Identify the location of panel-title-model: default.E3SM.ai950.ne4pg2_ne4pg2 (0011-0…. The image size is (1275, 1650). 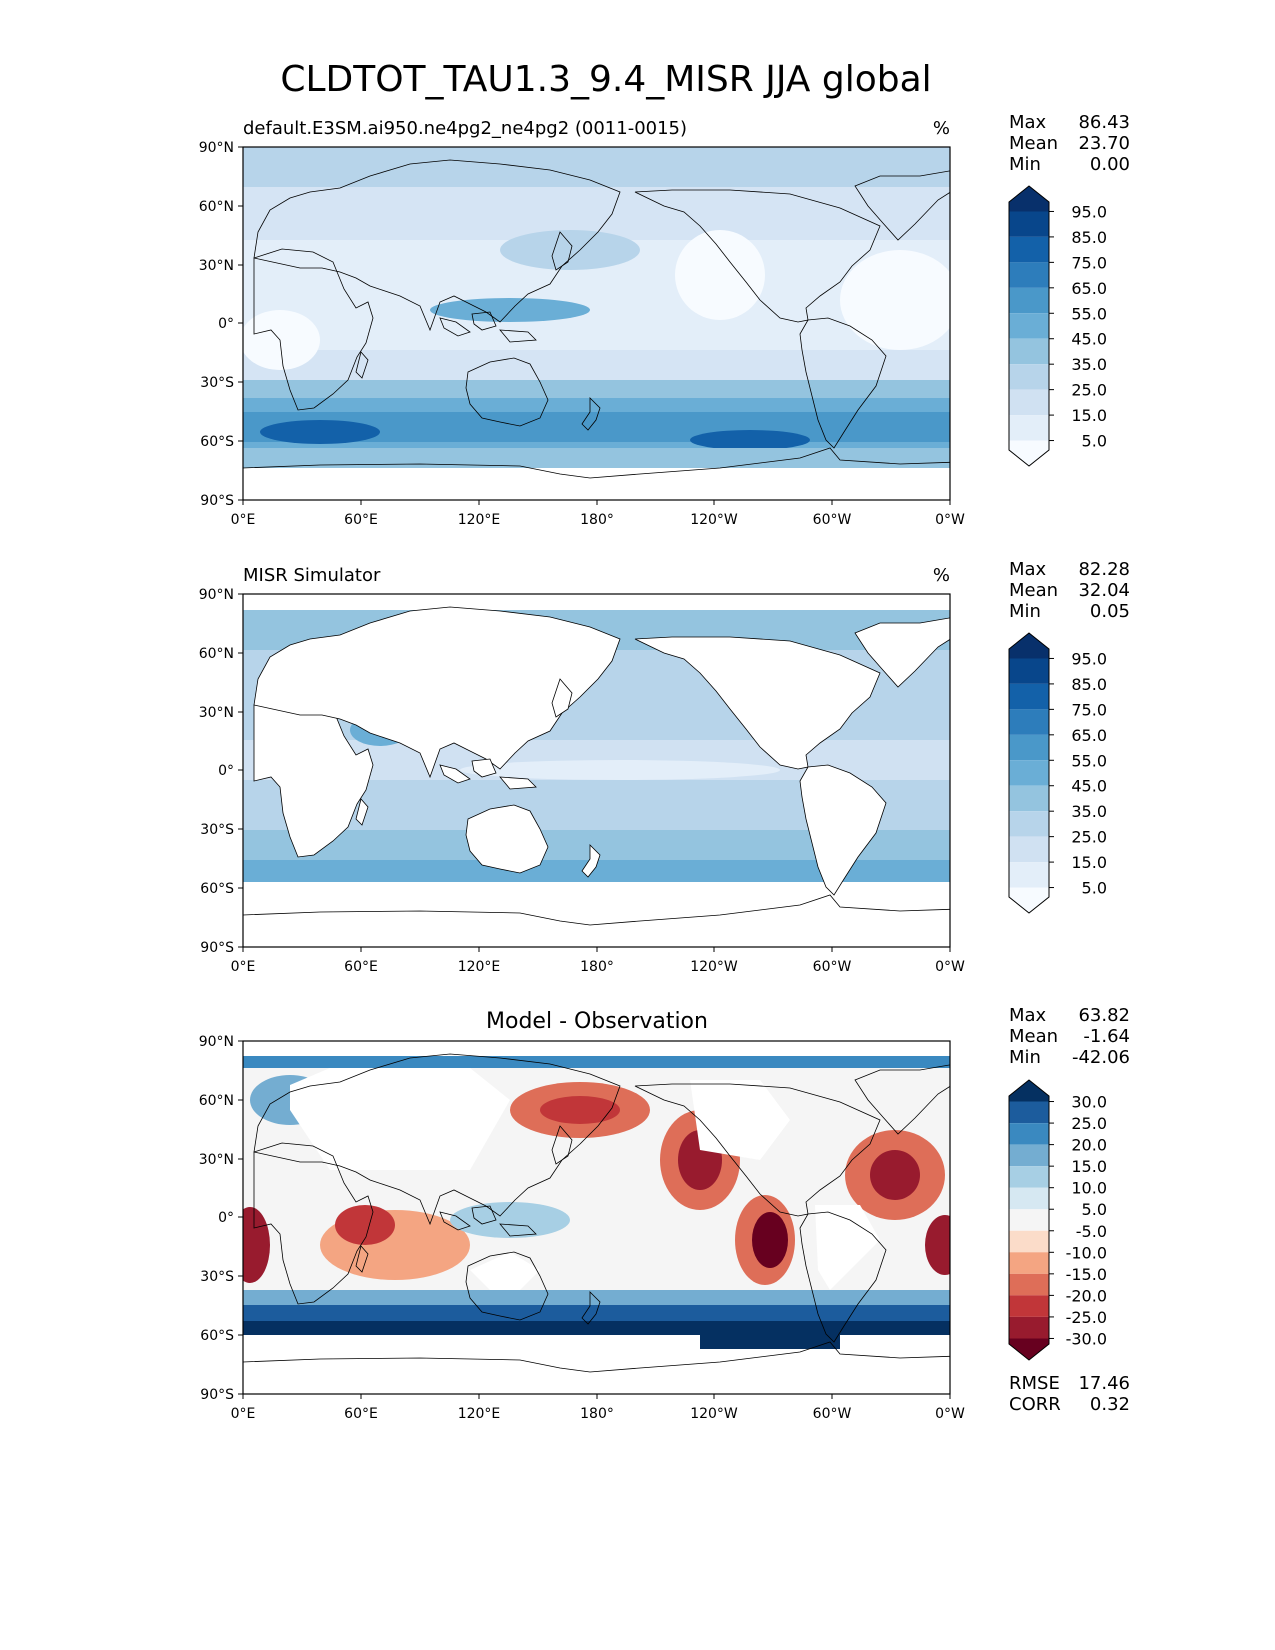
(465, 128).